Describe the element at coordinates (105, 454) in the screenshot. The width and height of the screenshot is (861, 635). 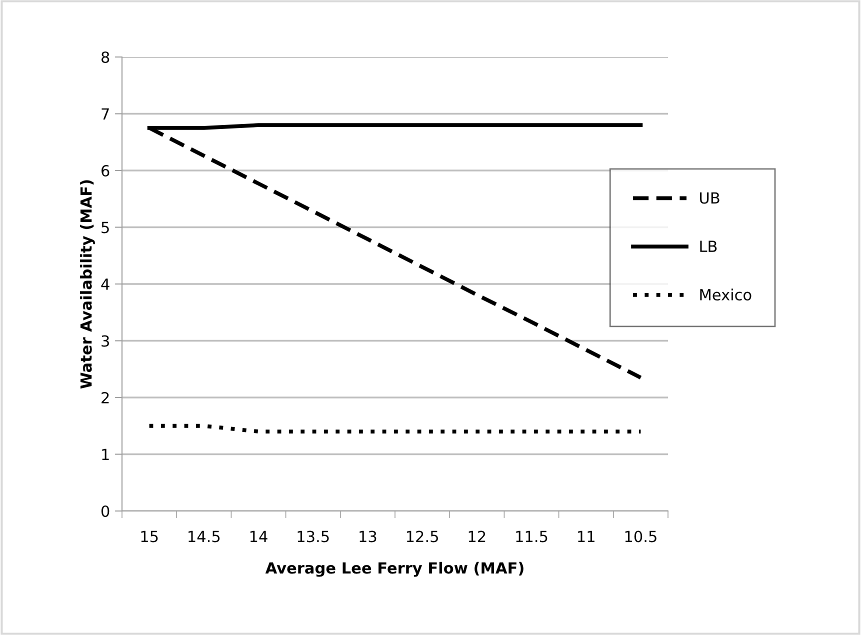
I see `y-tick-label: 1` at that location.